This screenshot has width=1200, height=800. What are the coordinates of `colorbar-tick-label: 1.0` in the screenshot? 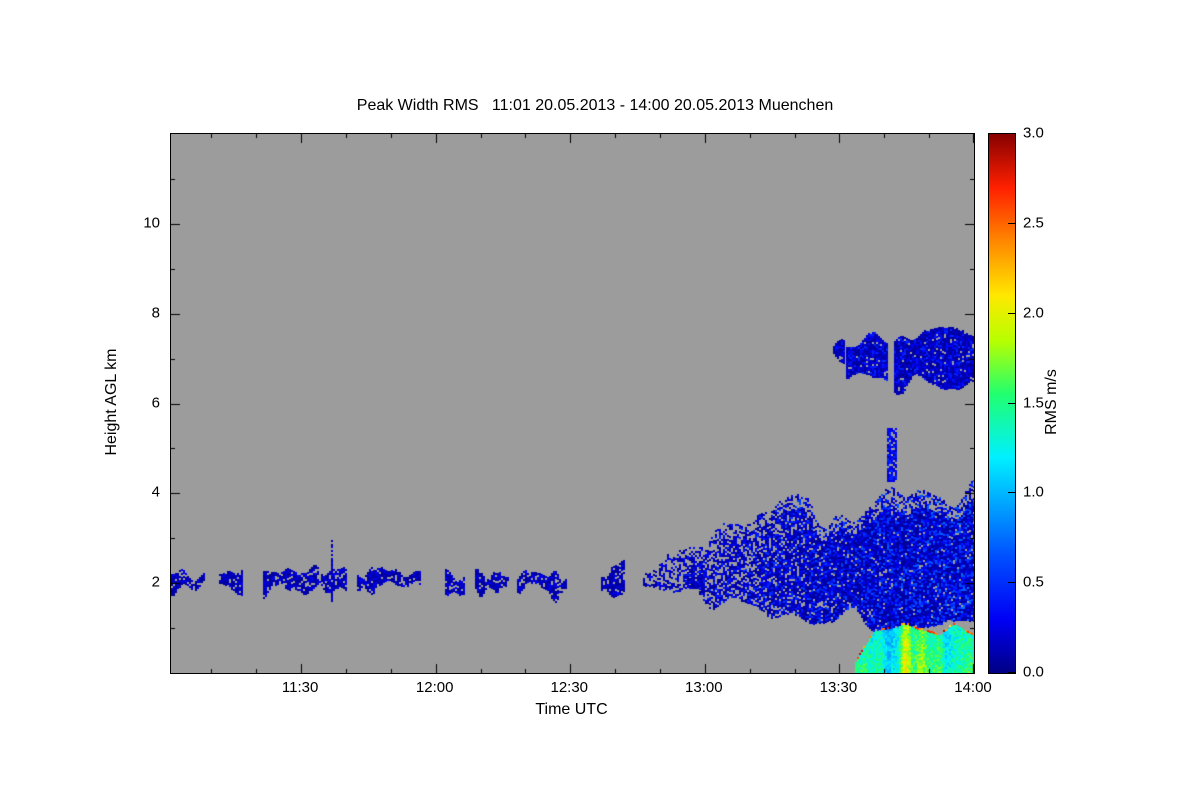 It's located at (1033, 492).